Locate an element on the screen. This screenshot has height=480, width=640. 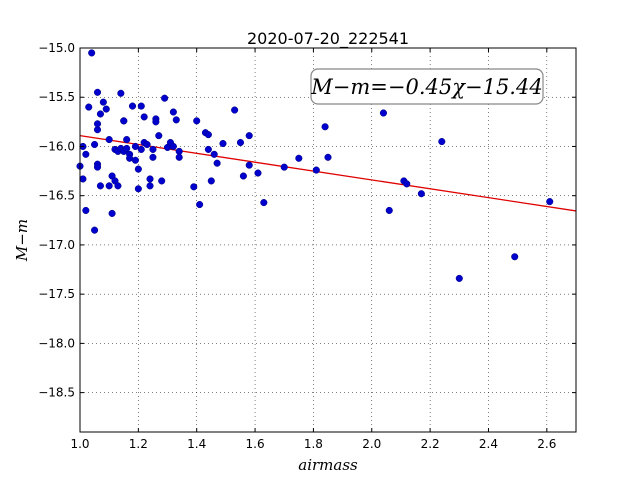
x-tick-label: 1.8 is located at coordinates (313, 444).